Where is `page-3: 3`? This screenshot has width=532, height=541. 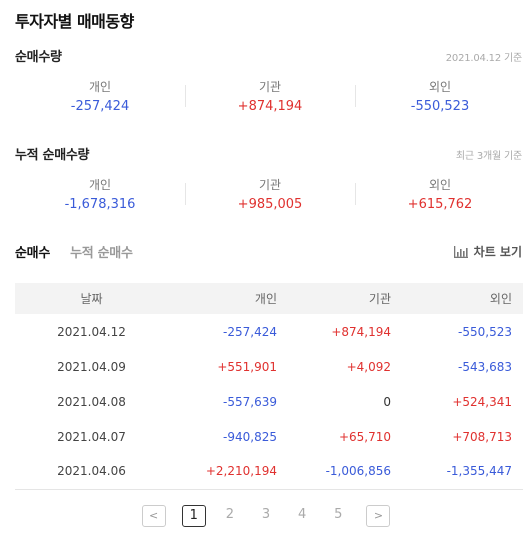 page-3: 3 is located at coordinates (266, 514).